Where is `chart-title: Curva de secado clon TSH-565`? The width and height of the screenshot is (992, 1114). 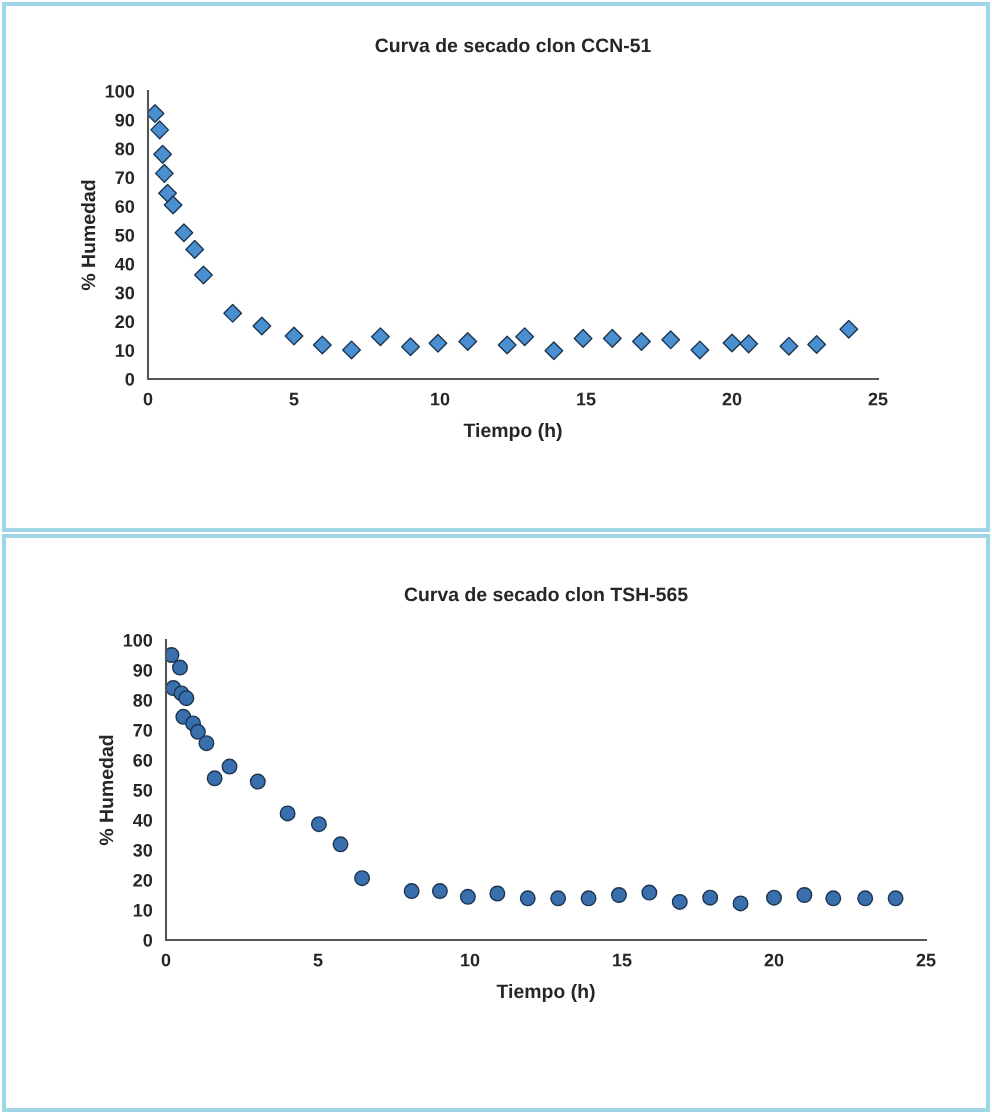 chart-title: Curva de secado clon TSH-565 is located at coordinates (546, 594).